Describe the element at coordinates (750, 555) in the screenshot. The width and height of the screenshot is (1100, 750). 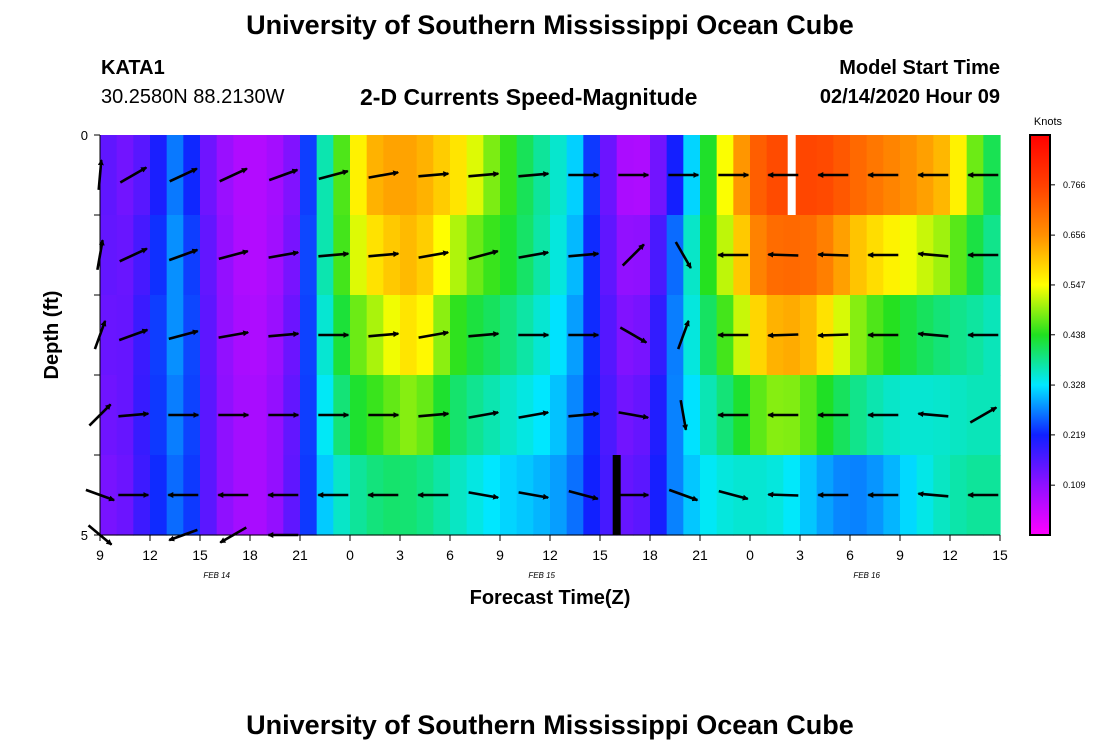
I see `x-tick-label: 0` at that location.